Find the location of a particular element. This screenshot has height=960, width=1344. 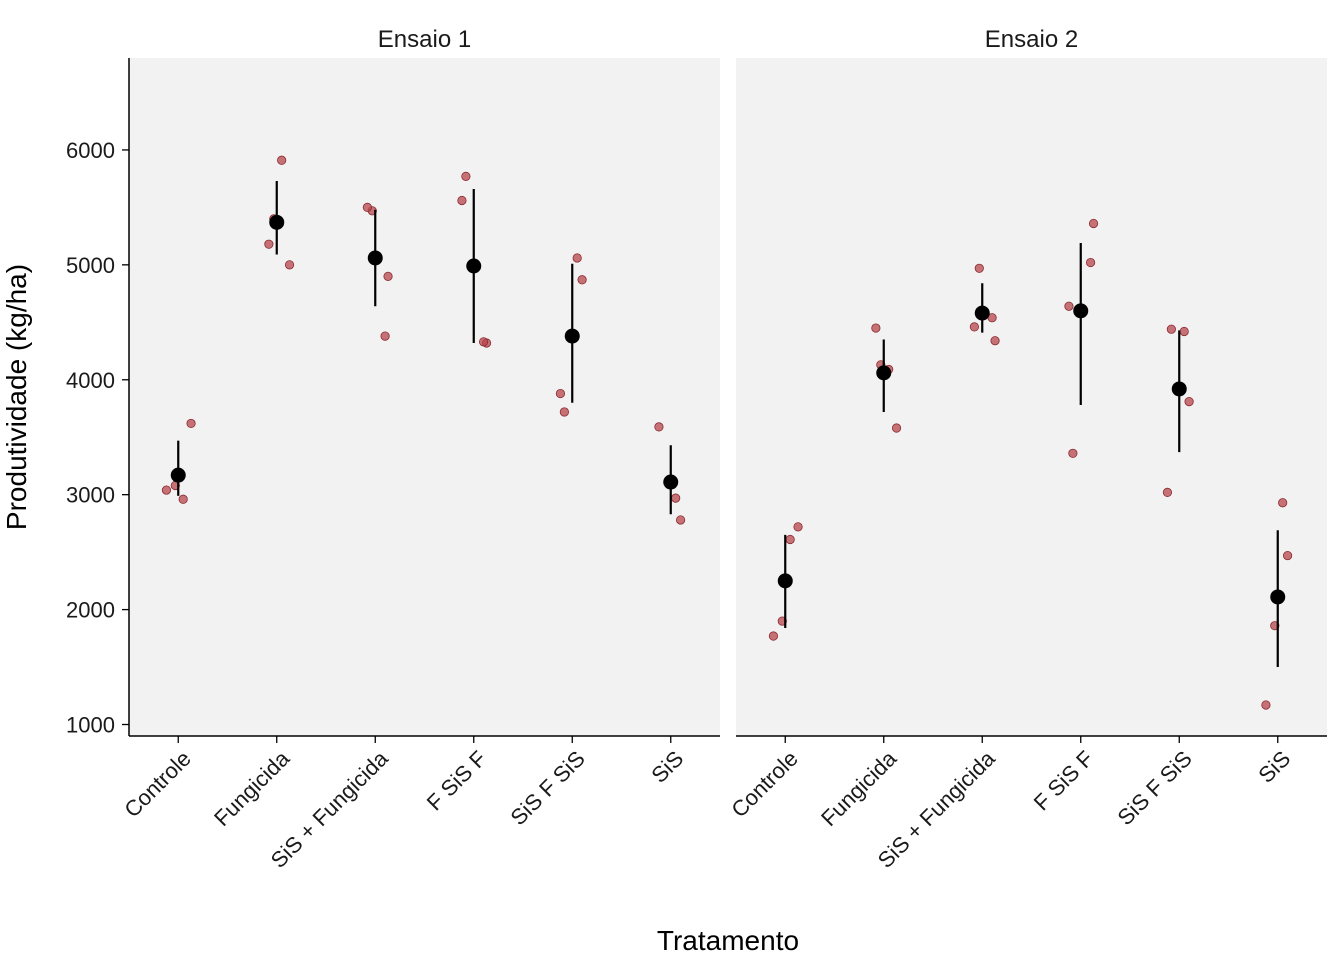

y-tick-label: 2000 is located at coordinates (90, 610).